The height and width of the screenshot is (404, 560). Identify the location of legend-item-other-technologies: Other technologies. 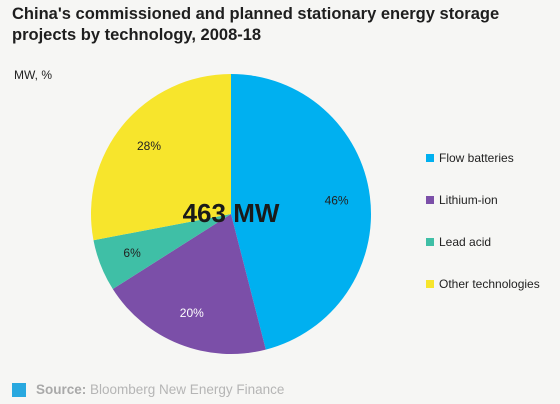
(491, 284).